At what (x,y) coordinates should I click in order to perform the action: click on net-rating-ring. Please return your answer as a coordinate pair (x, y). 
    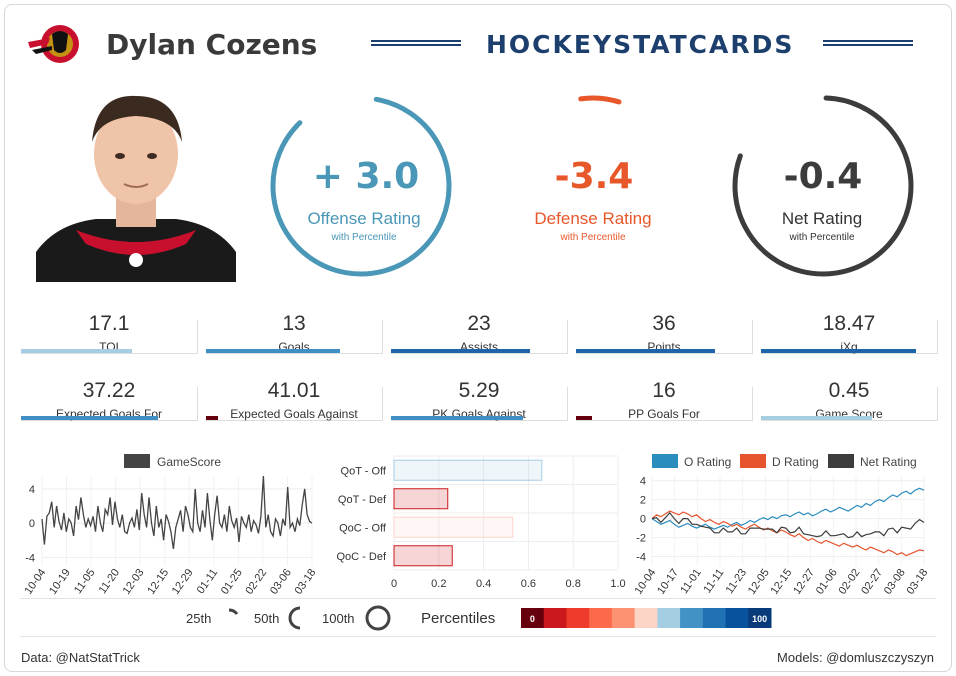
    Looking at the image, I should click on (823, 186).